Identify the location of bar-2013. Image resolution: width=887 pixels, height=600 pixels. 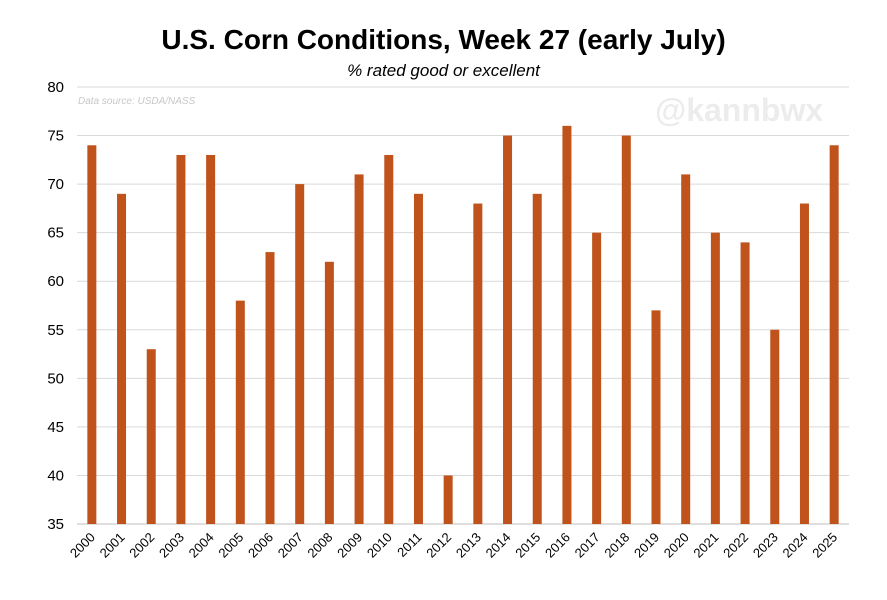
(478, 364).